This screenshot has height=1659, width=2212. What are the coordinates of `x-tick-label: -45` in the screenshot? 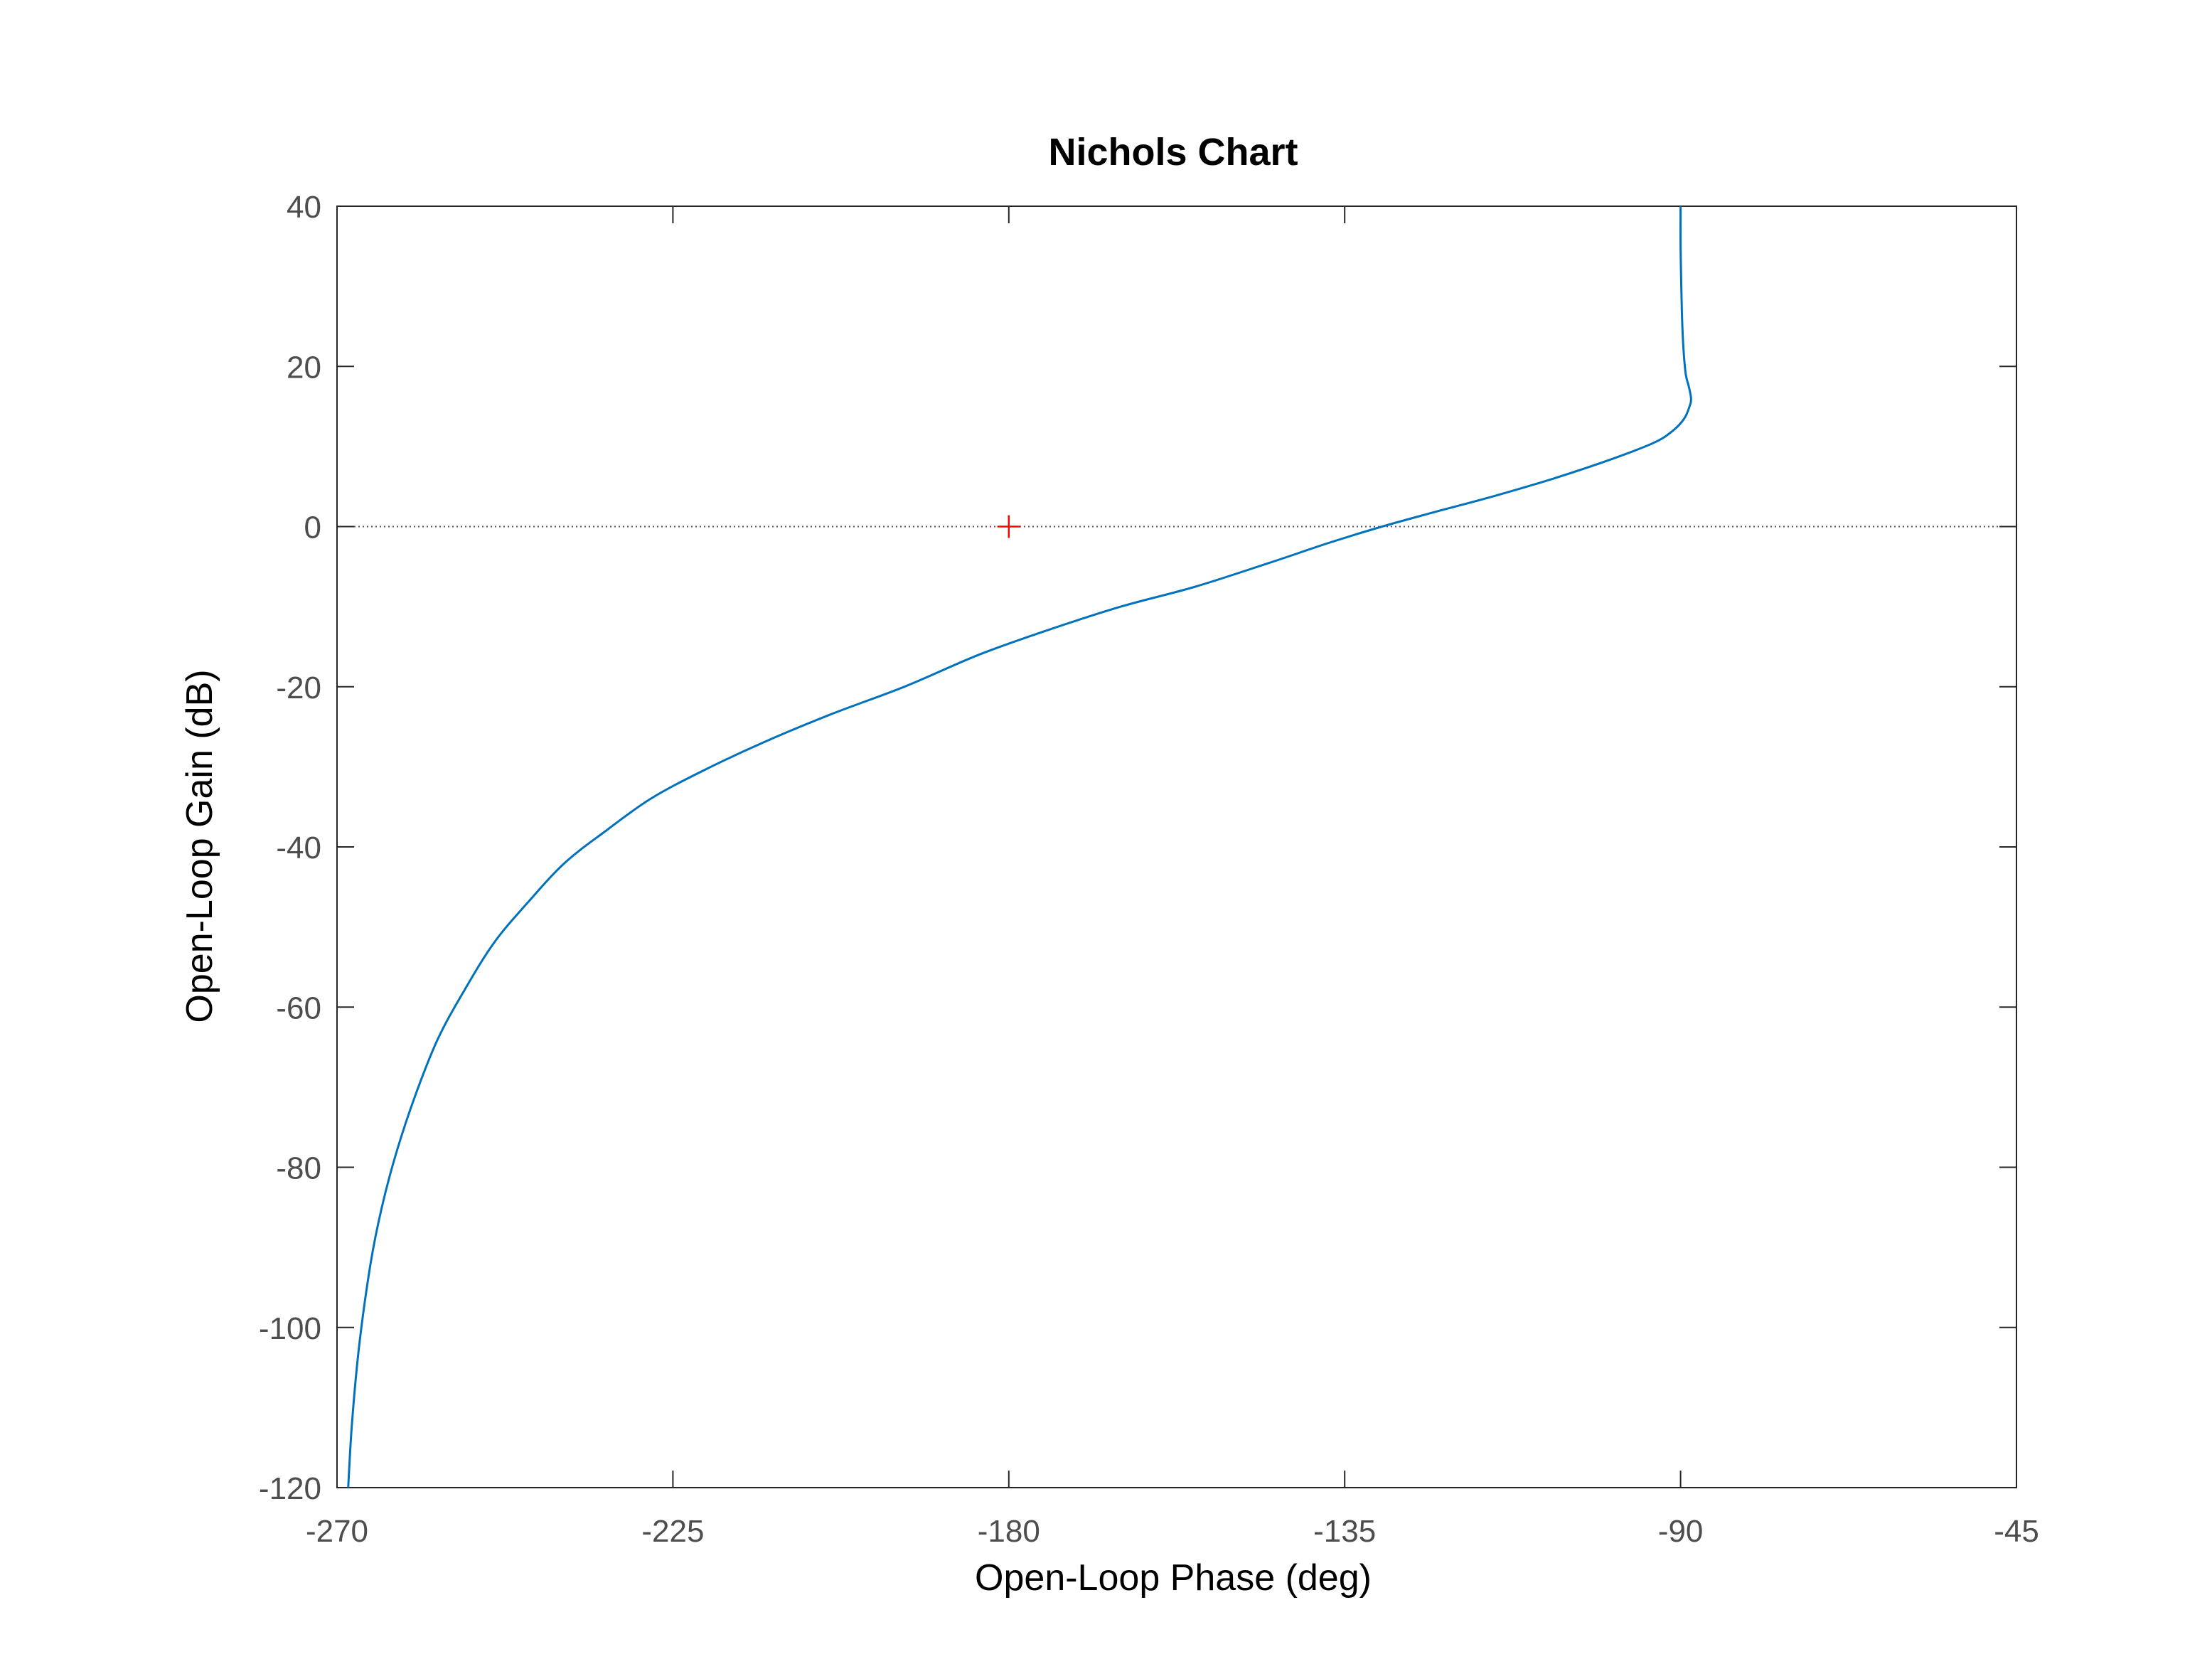 It's located at (2016, 1531).